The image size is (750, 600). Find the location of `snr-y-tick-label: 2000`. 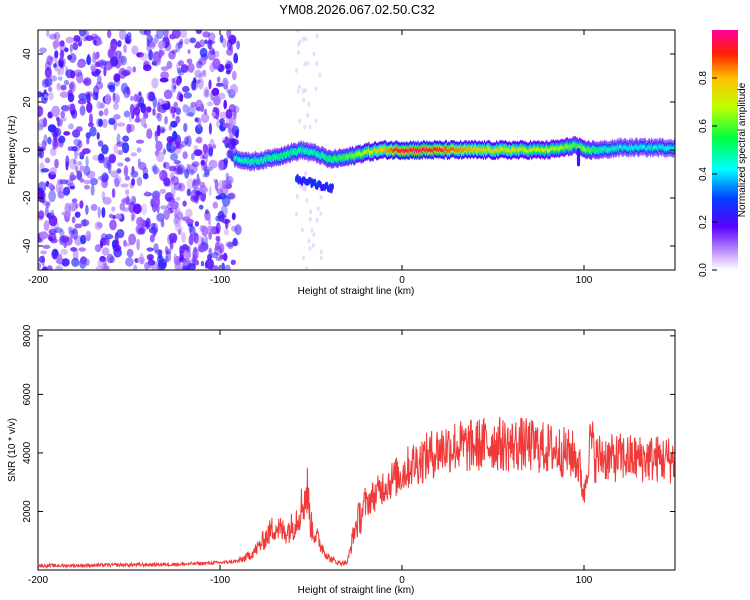

snr-y-tick-label: 2000 is located at coordinates (27, 511).